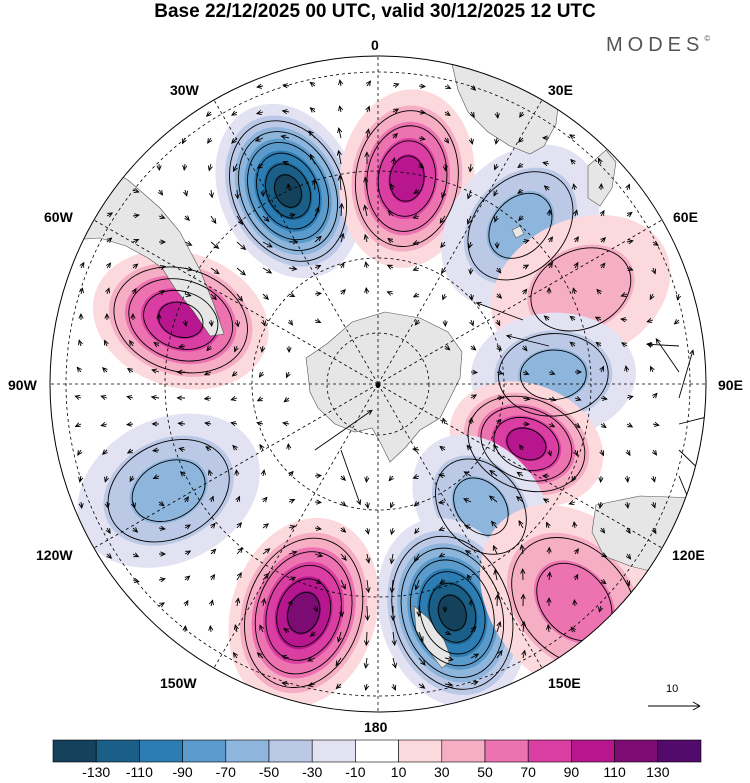  I want to click on colorbar-tick-label: 30, so click(442, 772).